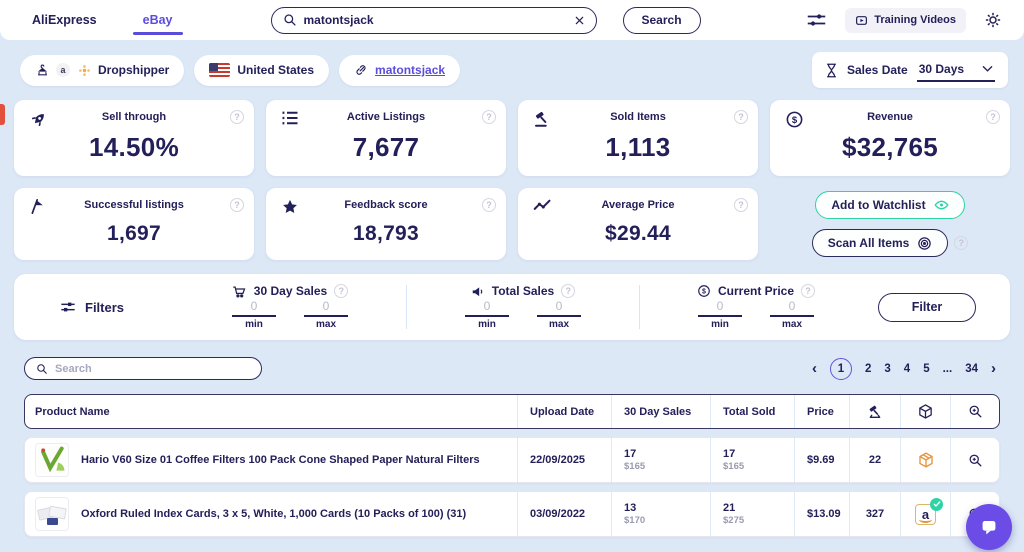  What do you see at coordinates (523, 307) in the screenshot?
I see `filter-group-total-sales: Total Sales min max` at bounding box center [523, 307].